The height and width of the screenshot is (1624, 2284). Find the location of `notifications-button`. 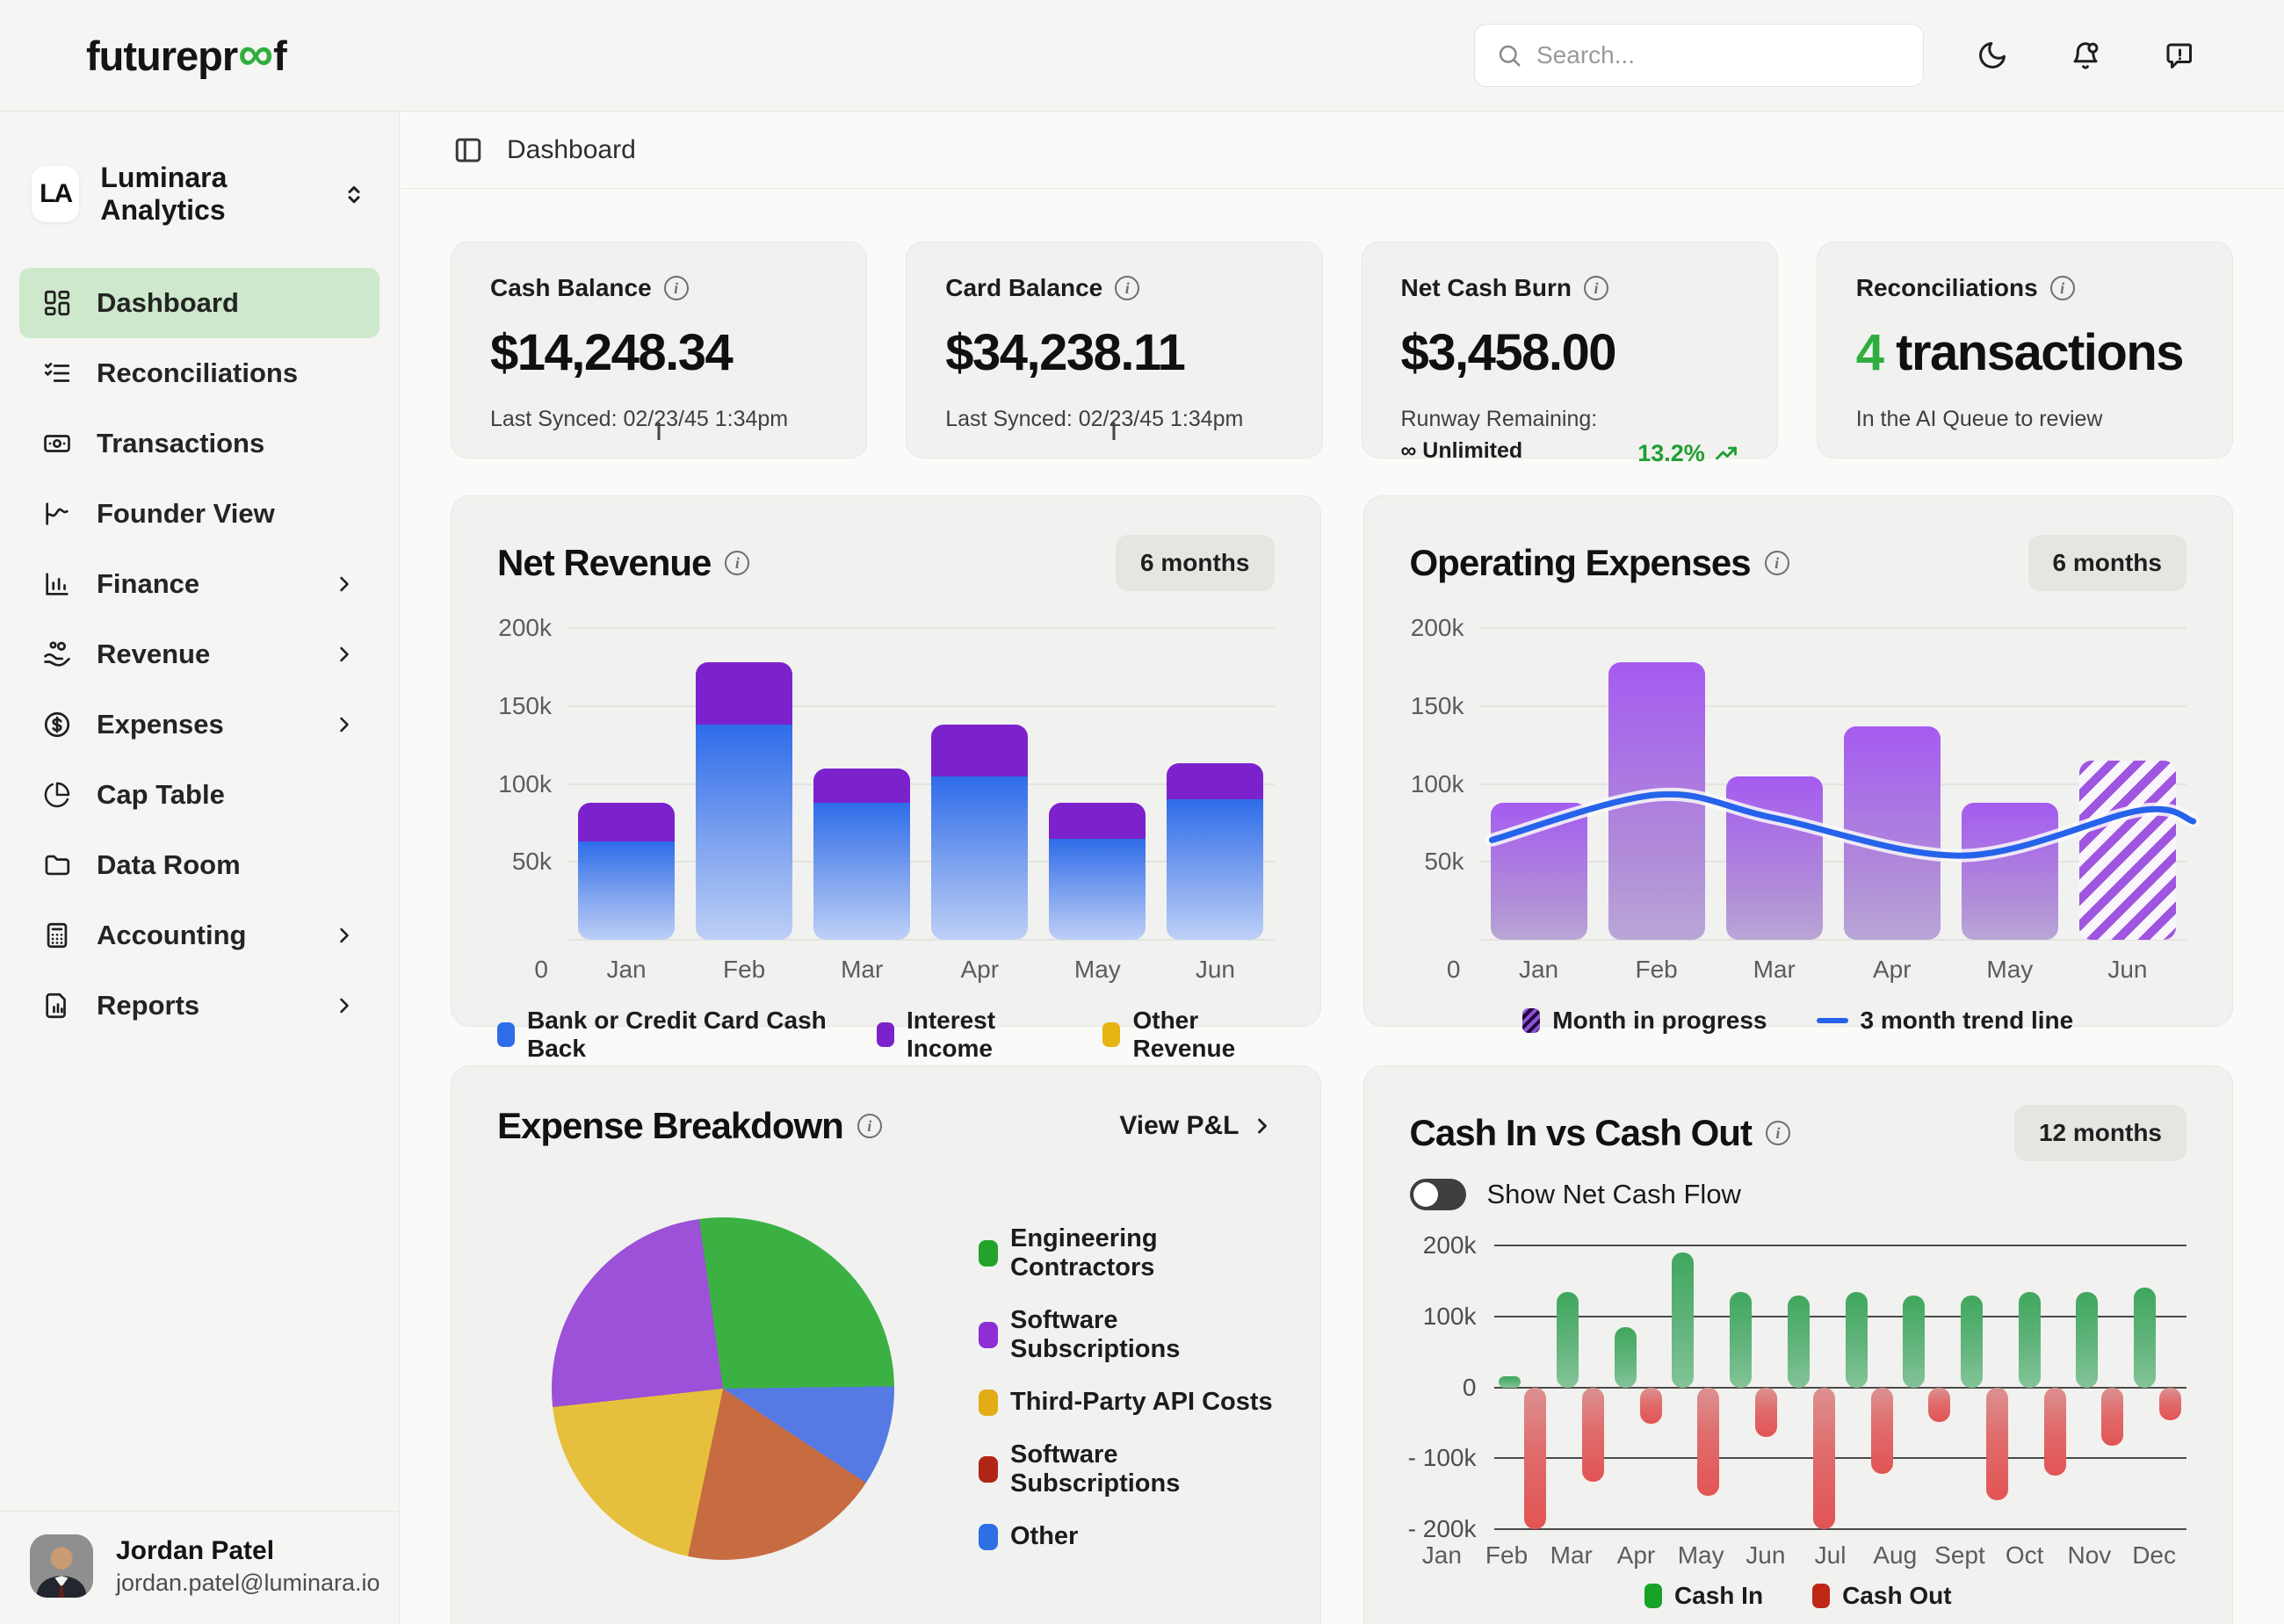

notifications-button is located at coordinates (2085, 56).